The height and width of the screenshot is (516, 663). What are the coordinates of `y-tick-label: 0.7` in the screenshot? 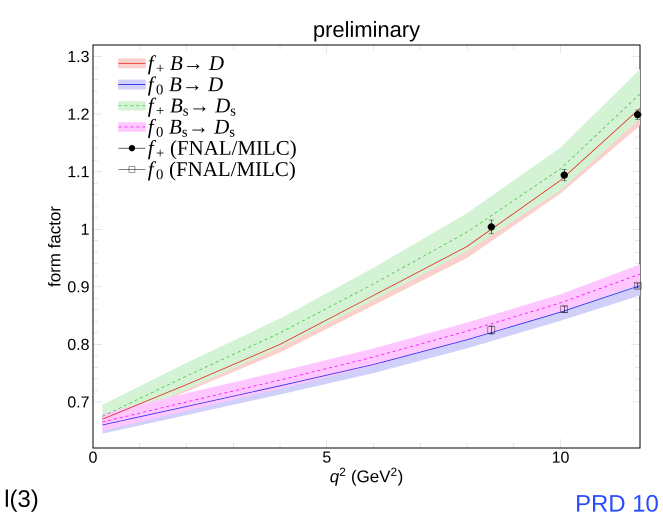 It's located at (78, 402).